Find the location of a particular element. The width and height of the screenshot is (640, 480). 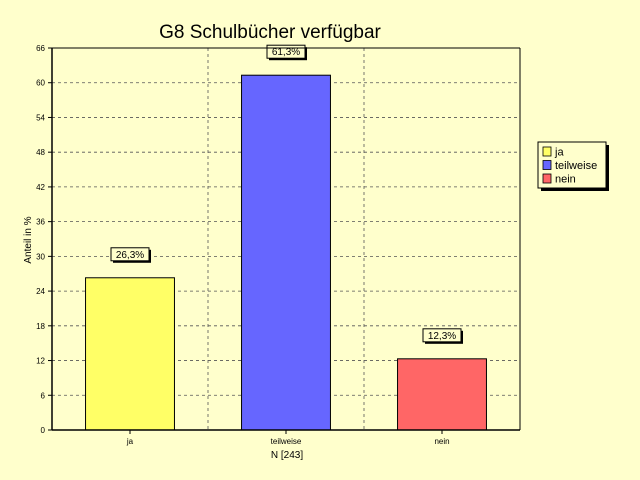

legend-label-ja: ja is located at coordinates (559, 153).